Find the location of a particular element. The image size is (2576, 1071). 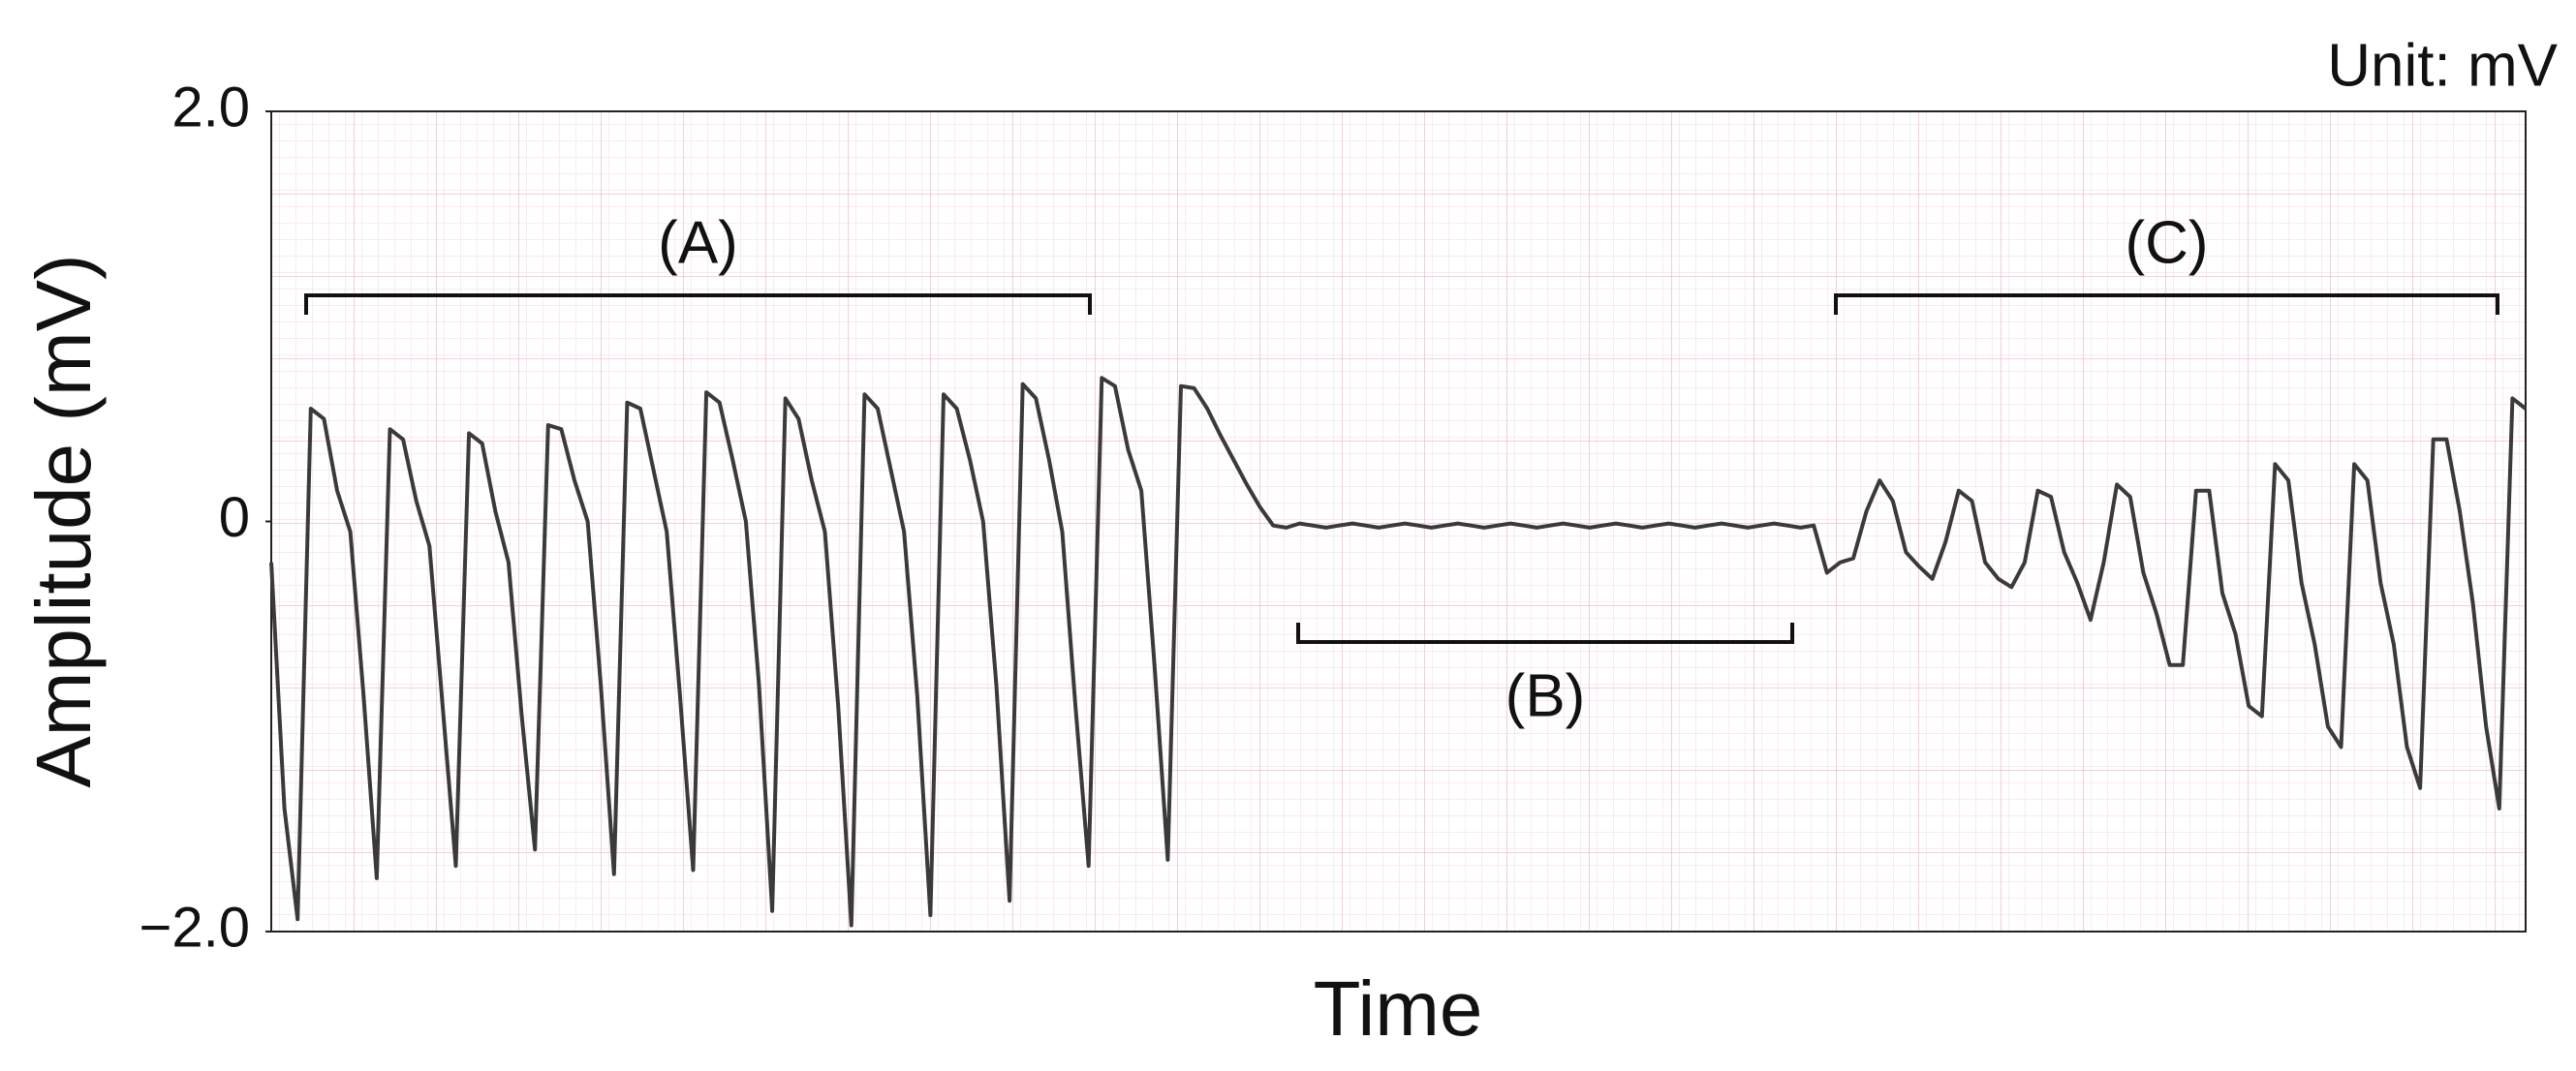

annotation-label: (C) is located at coordinates (2166, 243).